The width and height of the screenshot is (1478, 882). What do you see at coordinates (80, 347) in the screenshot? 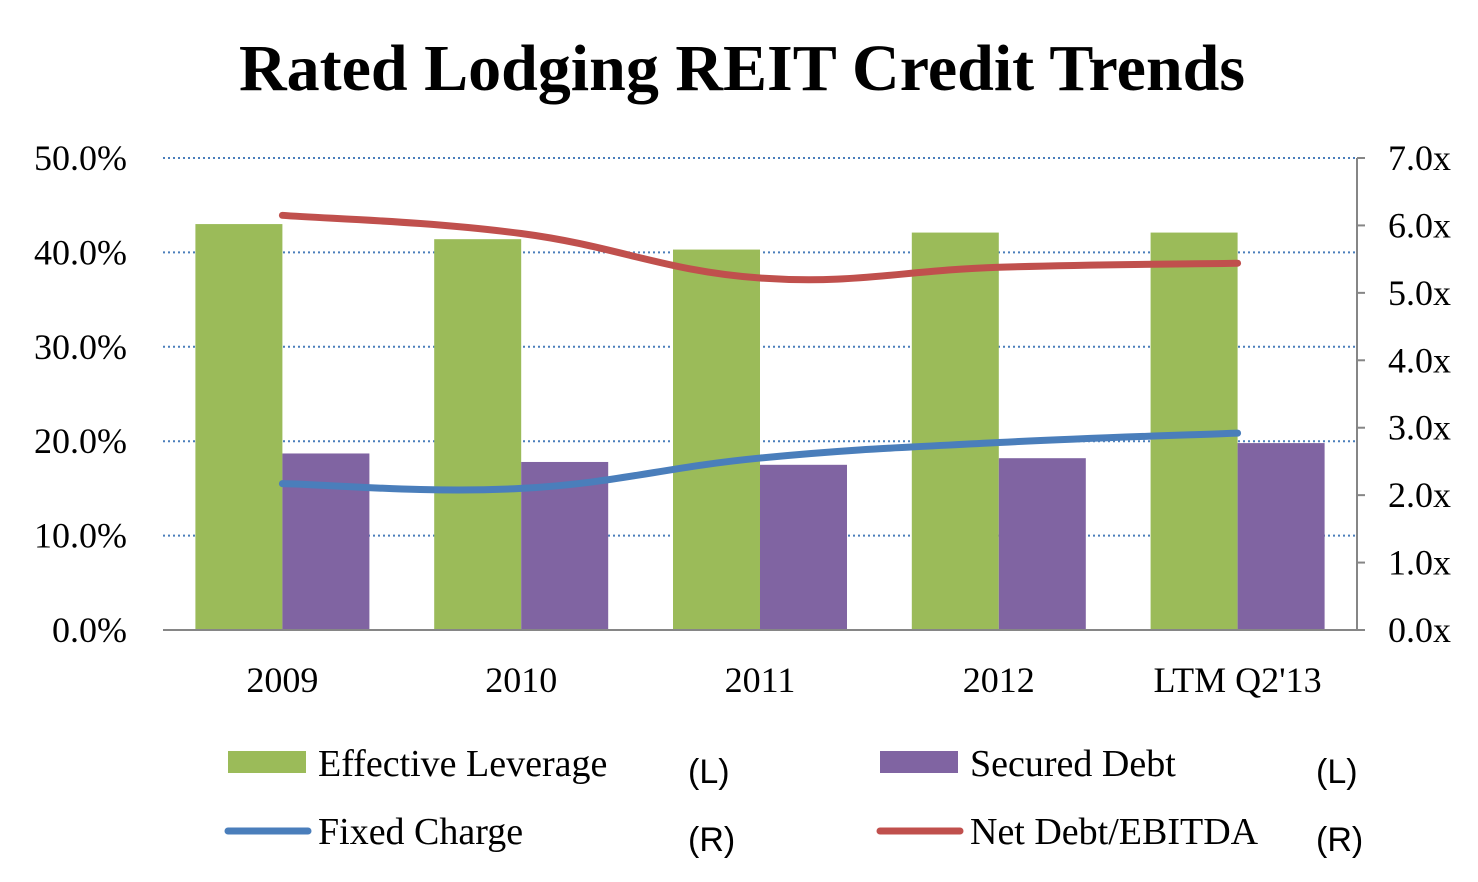
I see `left-tick-label: 30.0%` at bounding box center [80, 347].